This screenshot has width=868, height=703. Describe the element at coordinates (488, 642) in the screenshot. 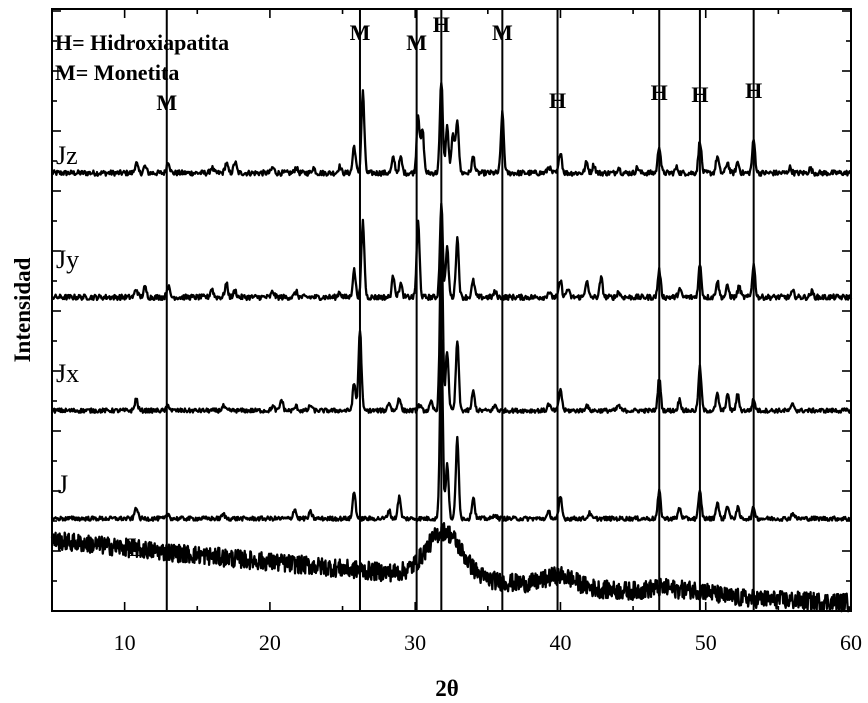

I see `x-tick-labels: 10 20 30 40 50 60` at that location.